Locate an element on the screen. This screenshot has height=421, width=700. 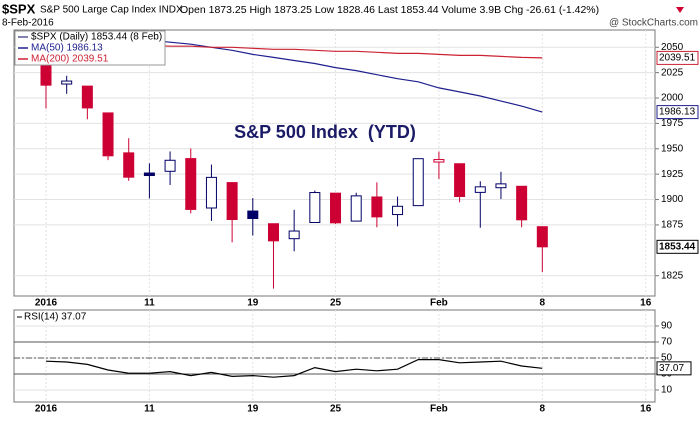
y-tick-label: 1975 is located at coordinates (672, 123).